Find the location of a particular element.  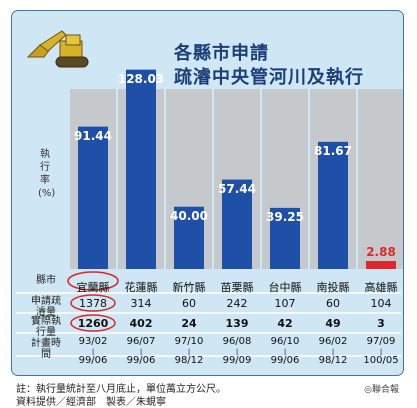

applied-value-4: 242 is located at coordinates (237, 303).